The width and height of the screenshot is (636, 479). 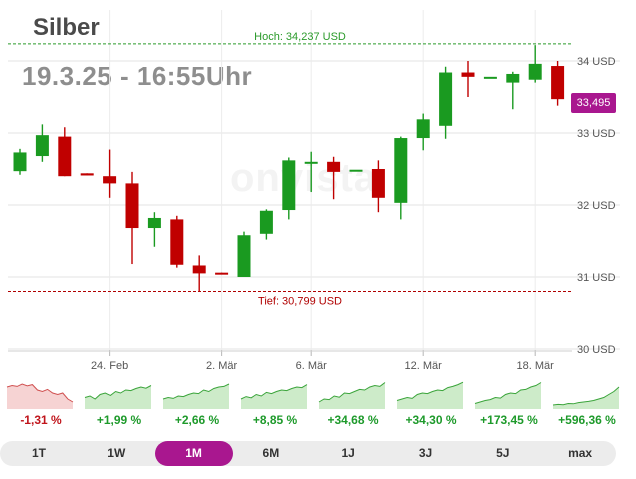 I want to click on x-tick-label: 2. Mär, so click(x=222, y=365).